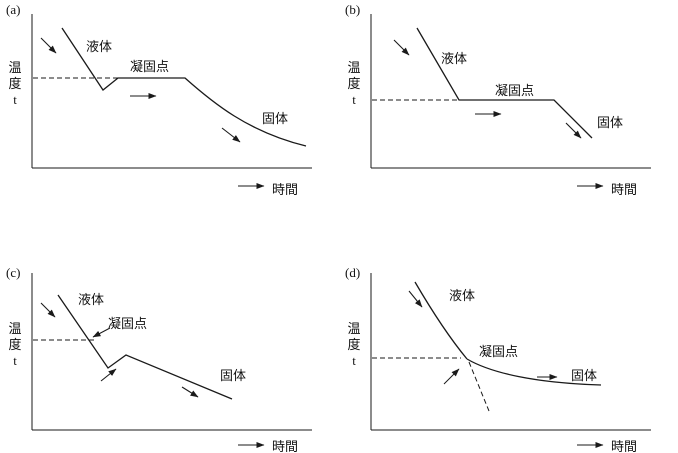 The width and height of the screenshot is (678, 453). I want to click on panel-label: (b), so click(353, 9).